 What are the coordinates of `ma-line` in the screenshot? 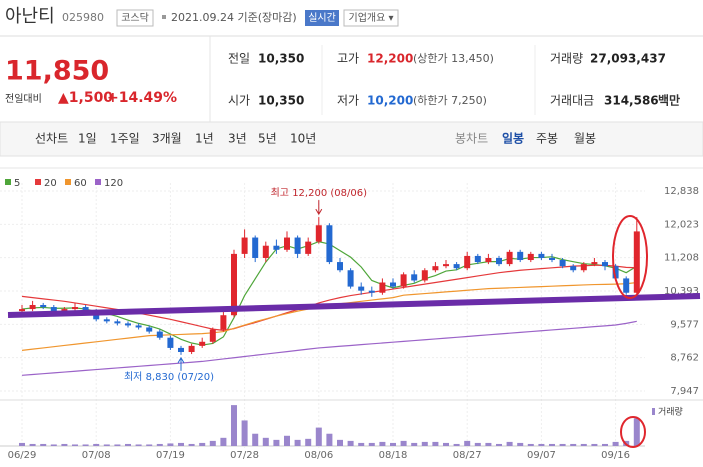 It's located at (329, 348).